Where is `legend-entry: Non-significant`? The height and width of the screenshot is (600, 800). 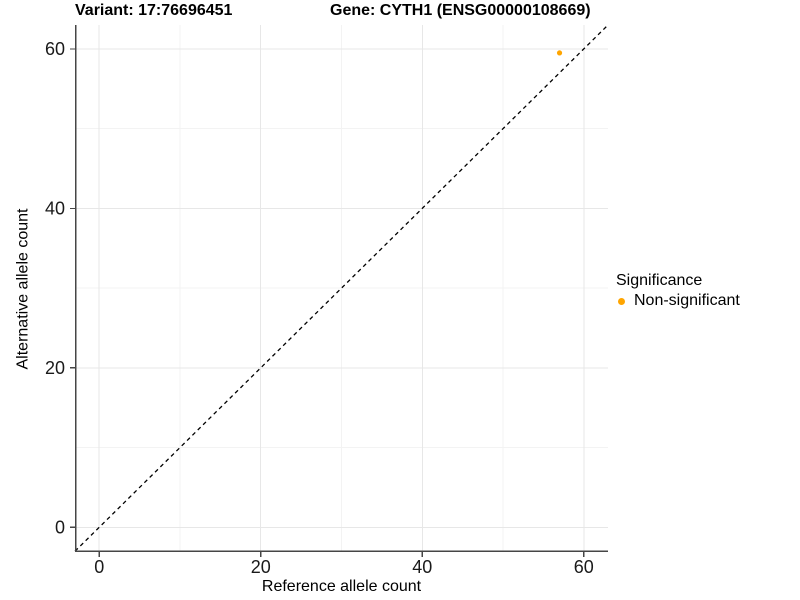
legend-entry: Non-significant is located at coordinates (677, 301).